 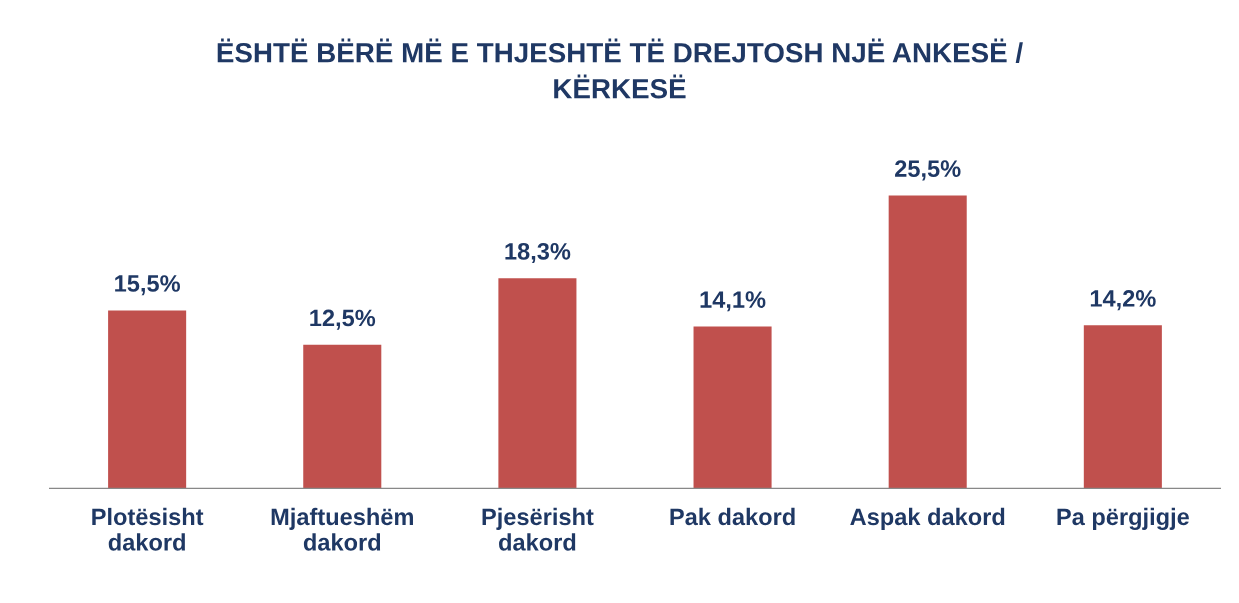 What do you see at coordinates (148, 529) in the screenshot?
I see `x-tick-label: Plotësisht dakord` at bounding box center [148, 529].